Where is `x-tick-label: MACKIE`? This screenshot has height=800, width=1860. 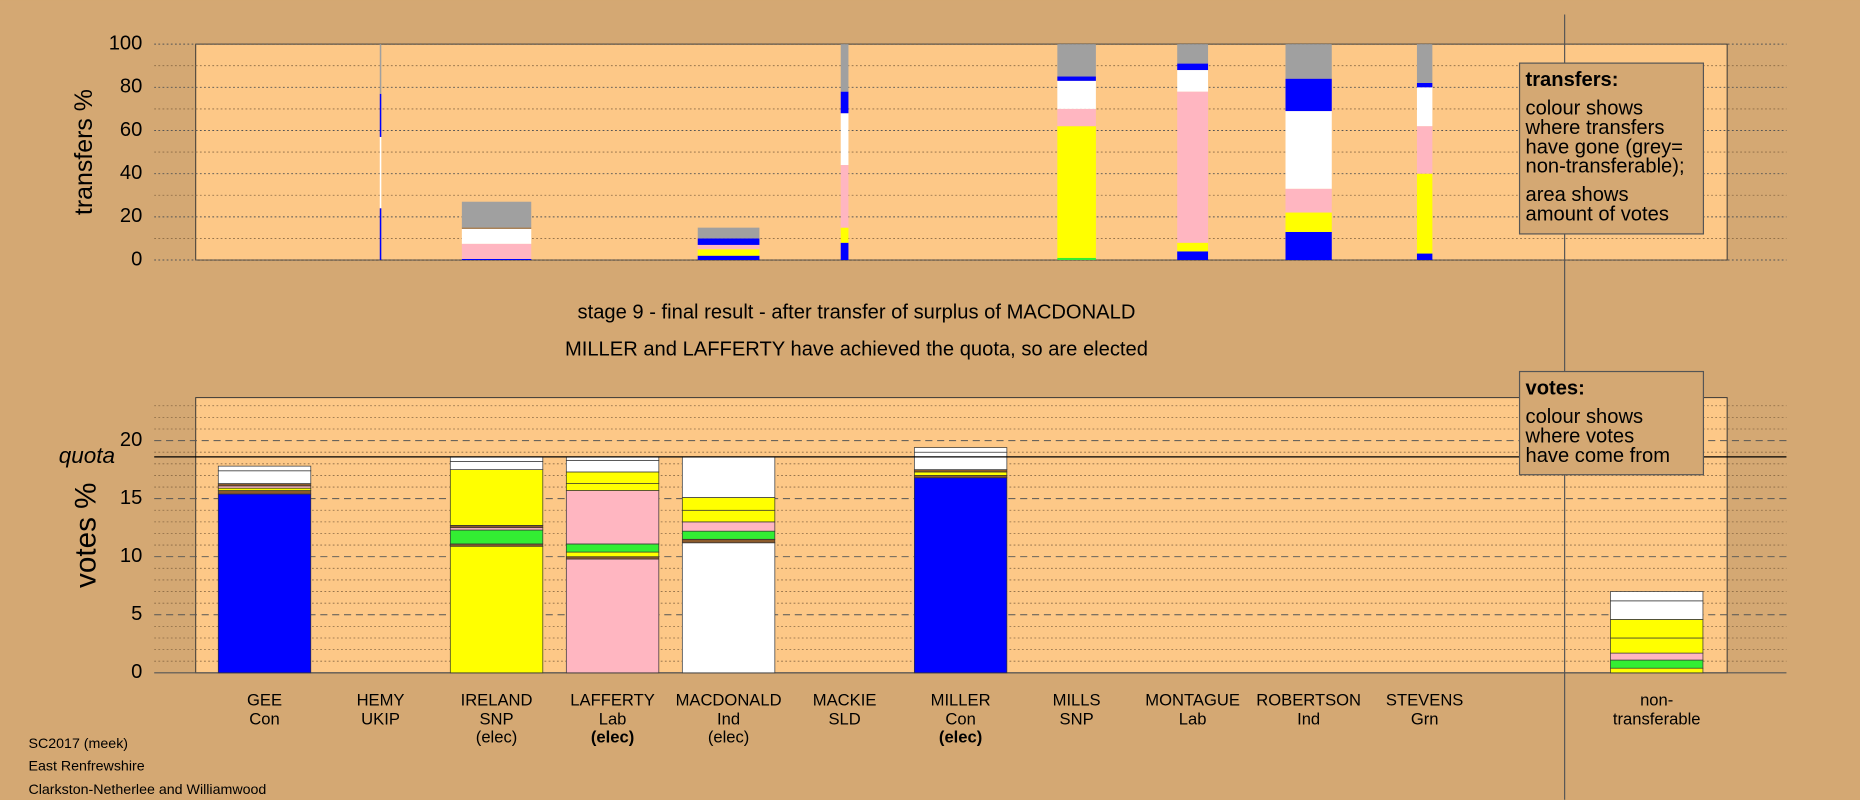 x-tick-label: MACKIE is located at coordinates (845, 700).